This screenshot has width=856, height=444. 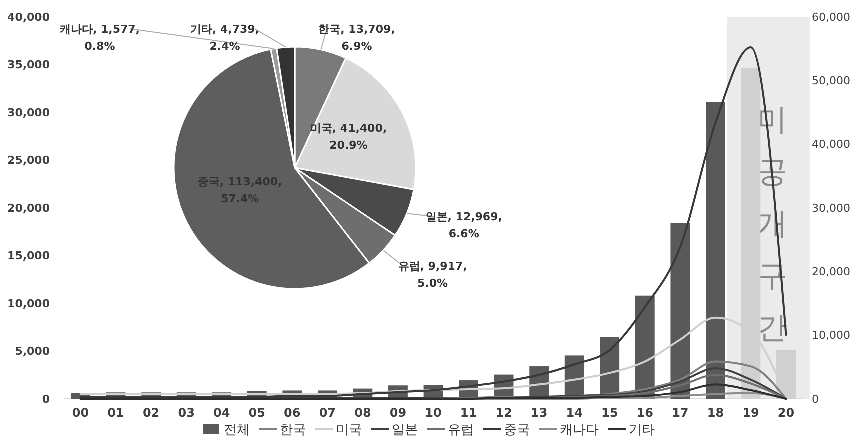 What do you see at coordinates (292, 413) in the screenshot?
I see `x-tick-label: 06` at bounding box center [292, 413].